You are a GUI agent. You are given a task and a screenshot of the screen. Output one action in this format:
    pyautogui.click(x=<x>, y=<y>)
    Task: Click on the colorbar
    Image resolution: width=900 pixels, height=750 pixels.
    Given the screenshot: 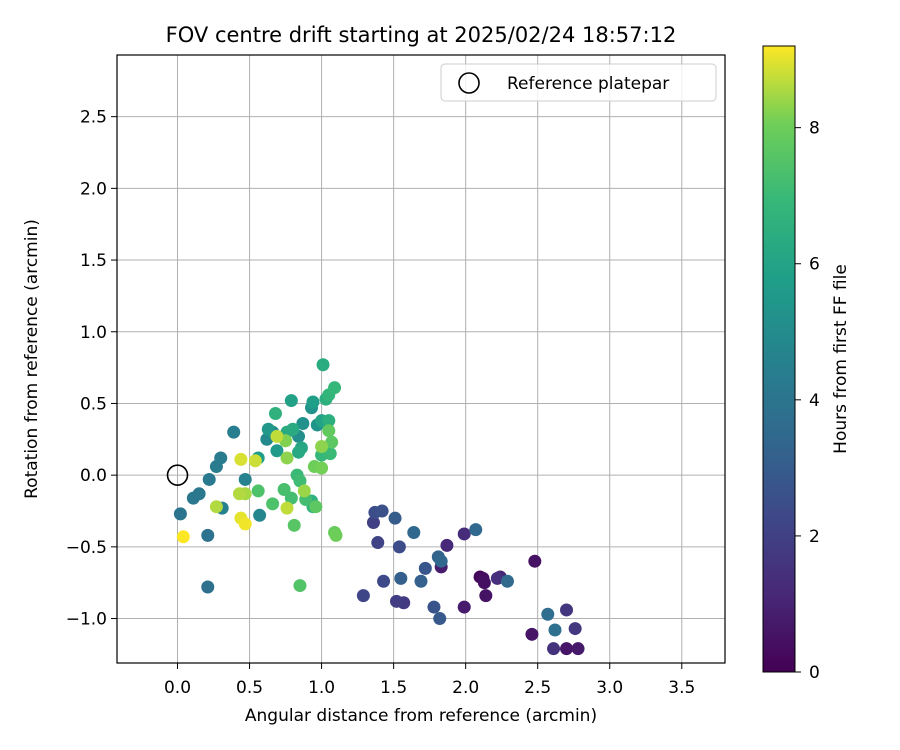 What is the action you would take?
    pyautogui.click(x=779, y=359)
    